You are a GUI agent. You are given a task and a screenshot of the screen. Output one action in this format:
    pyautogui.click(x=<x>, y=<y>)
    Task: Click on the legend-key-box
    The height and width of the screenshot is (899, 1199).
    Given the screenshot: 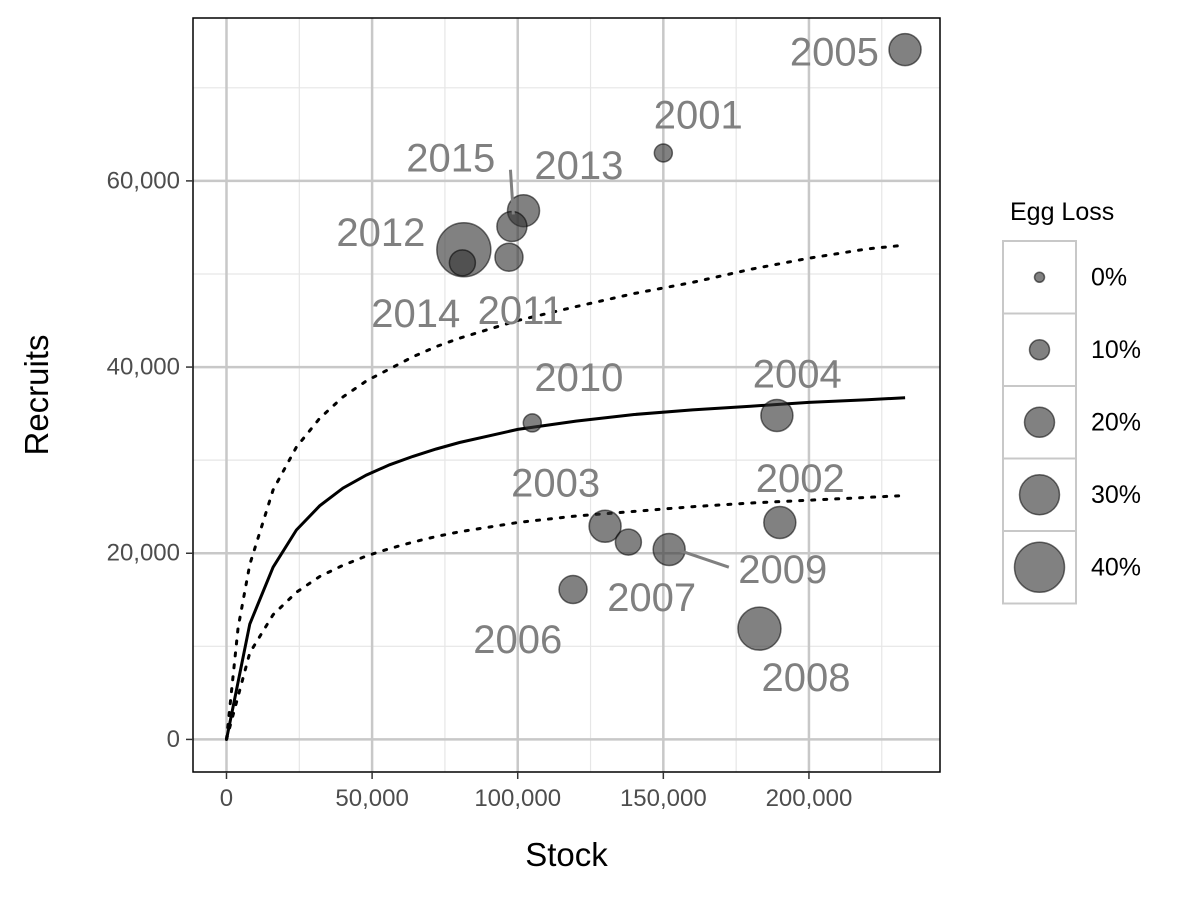 What is the action you would take?
    pyautogui.click(x=1039, y=349)
    